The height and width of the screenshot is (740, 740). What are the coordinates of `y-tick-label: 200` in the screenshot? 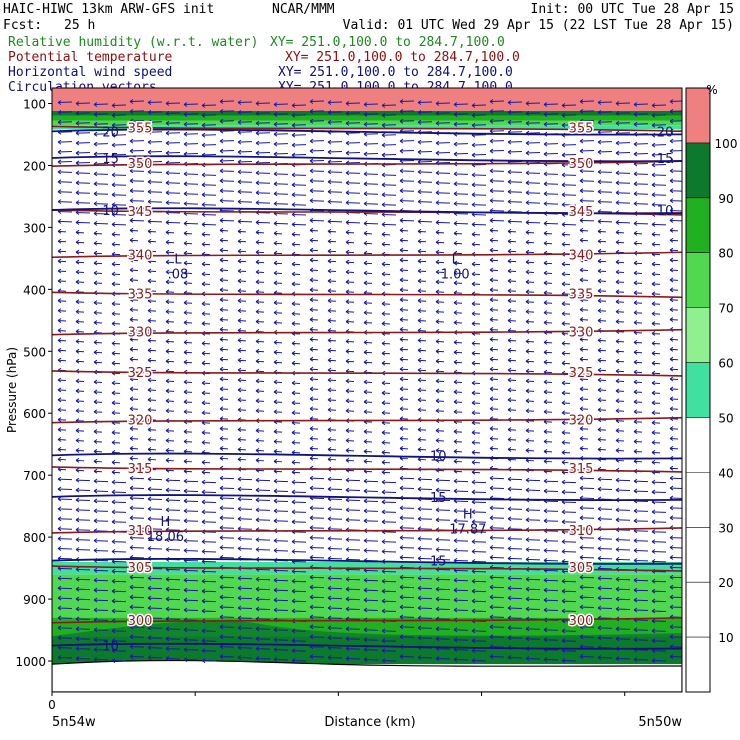 It's located at (34, 166).